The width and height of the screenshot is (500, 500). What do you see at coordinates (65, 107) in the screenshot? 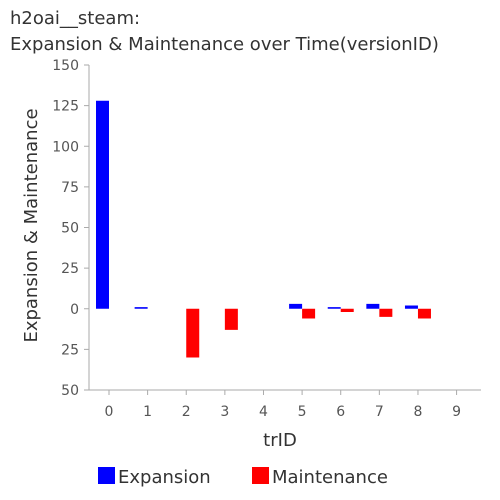
I see `y-tick-label: 125` at bounding box center [65, 107].